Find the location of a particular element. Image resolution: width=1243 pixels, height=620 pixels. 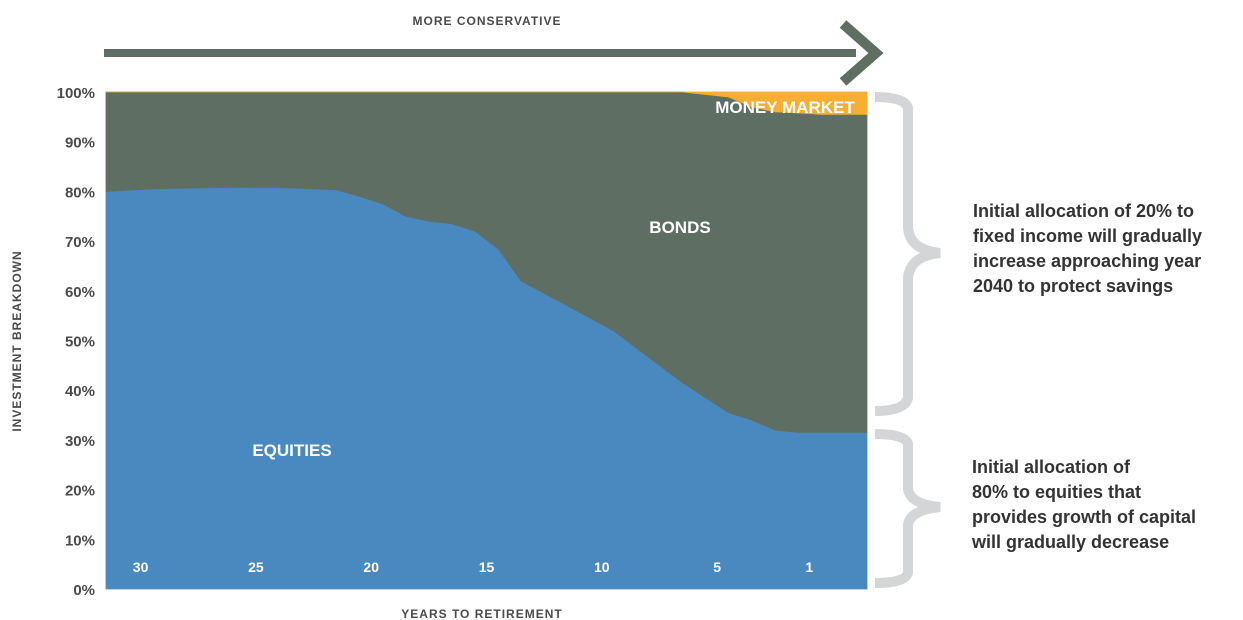

y-tick-label: 50% is located at coordinates (80, 342).